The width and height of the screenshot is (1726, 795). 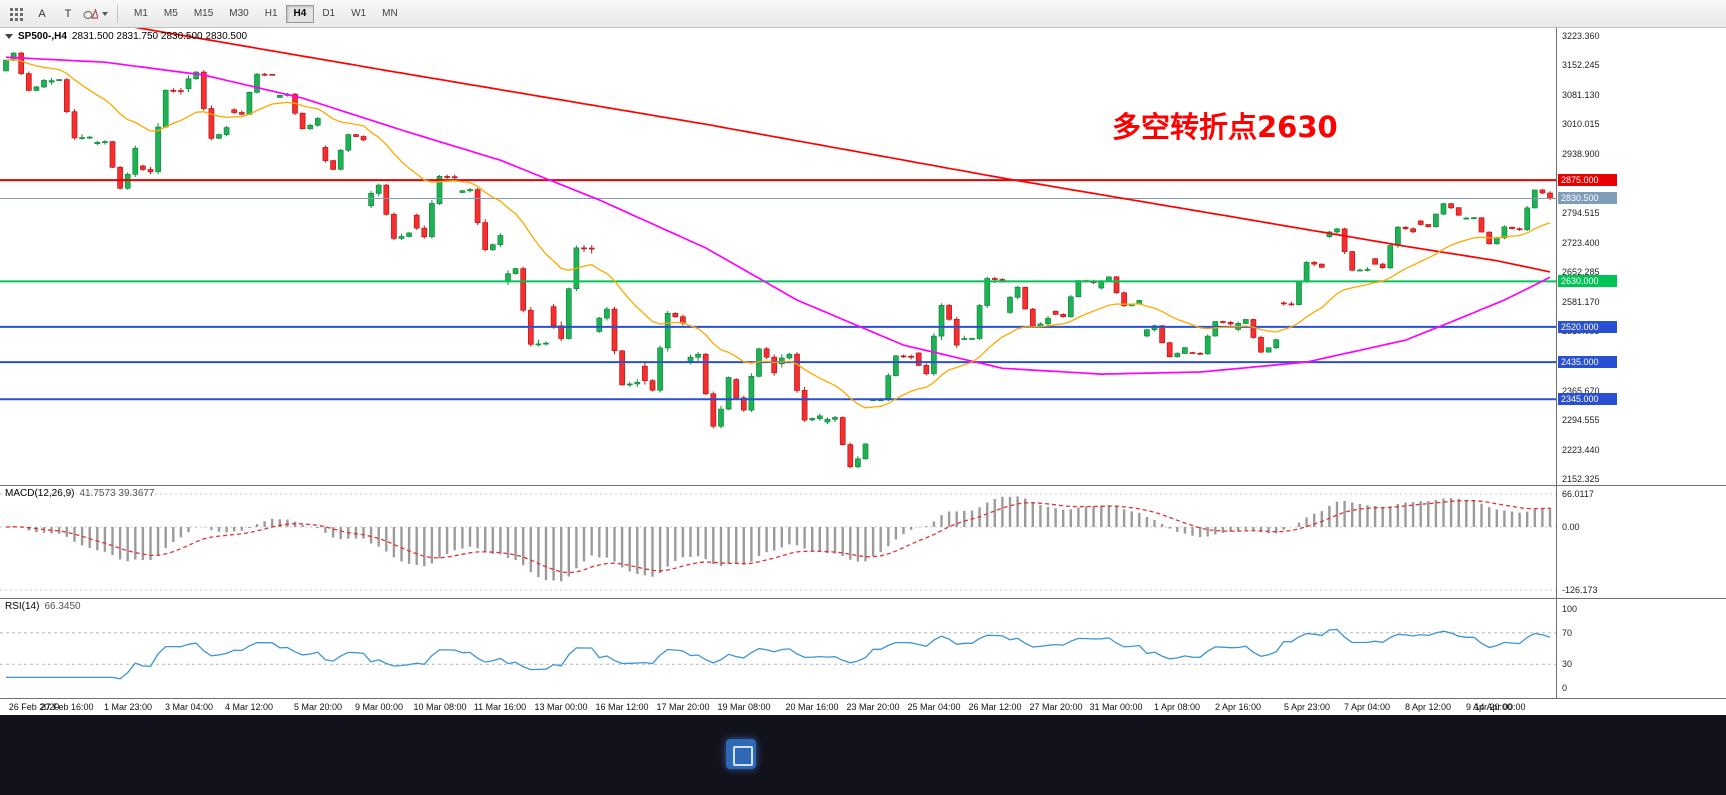 What do you see at coordinates (741, 754) in the screenshot?
I see `taskbar-app-icon` at bounding box center [741, 754].